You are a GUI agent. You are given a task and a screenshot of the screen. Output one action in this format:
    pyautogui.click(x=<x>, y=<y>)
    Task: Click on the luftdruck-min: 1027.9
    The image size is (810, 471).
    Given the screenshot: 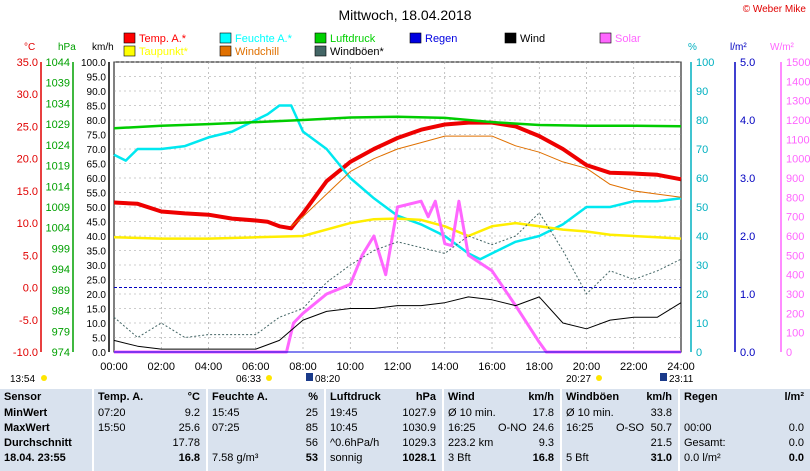 What is the action you would take?
    pyautogui.click(x=419, y=413)
    